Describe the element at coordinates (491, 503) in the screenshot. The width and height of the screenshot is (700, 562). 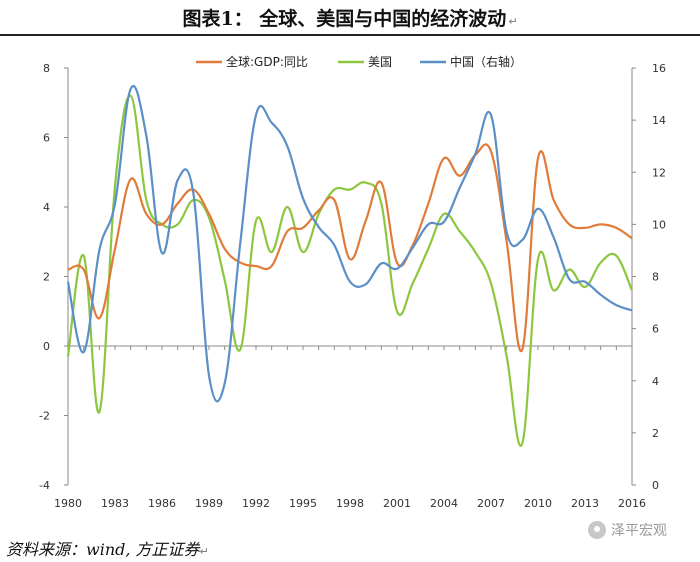
I see `x-tick-label: 2007` at that location.